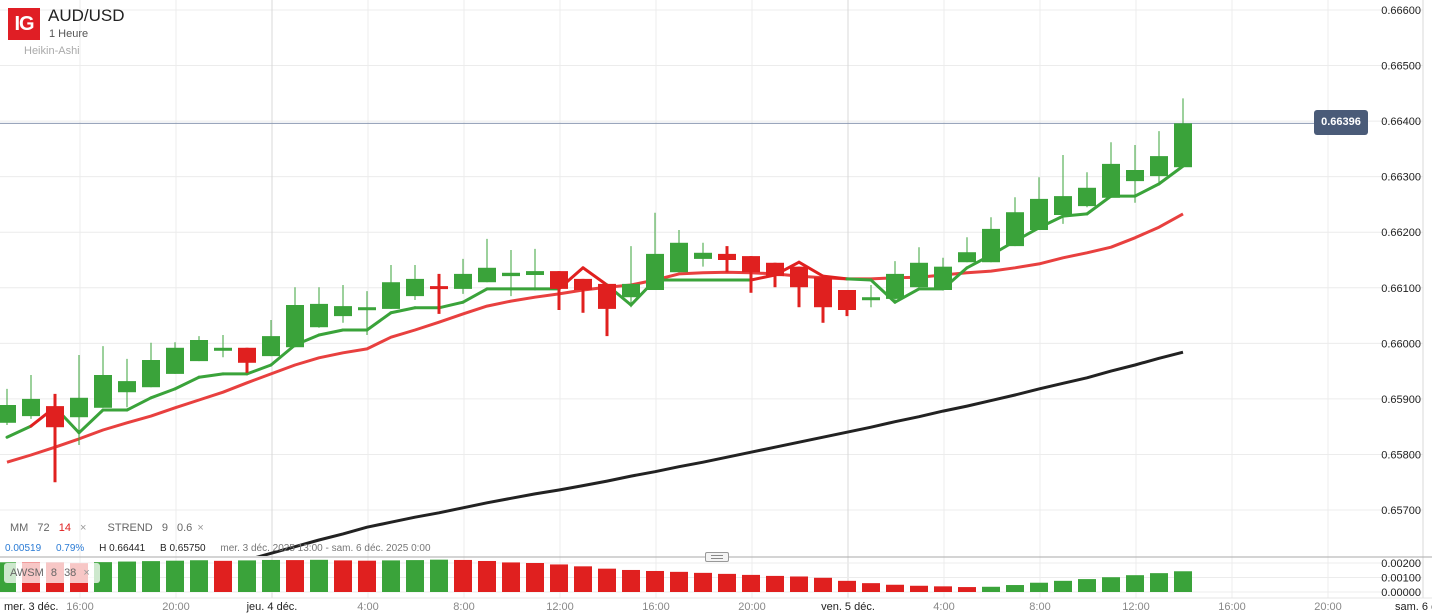  I want to click on close-strend-icon: ×, so click(200, 528).